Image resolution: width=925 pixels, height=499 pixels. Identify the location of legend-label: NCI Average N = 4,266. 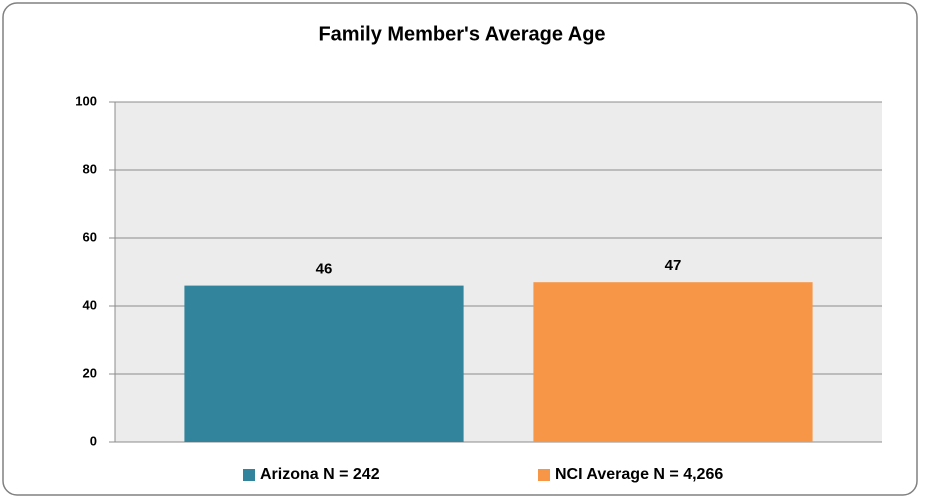
(639, 474).